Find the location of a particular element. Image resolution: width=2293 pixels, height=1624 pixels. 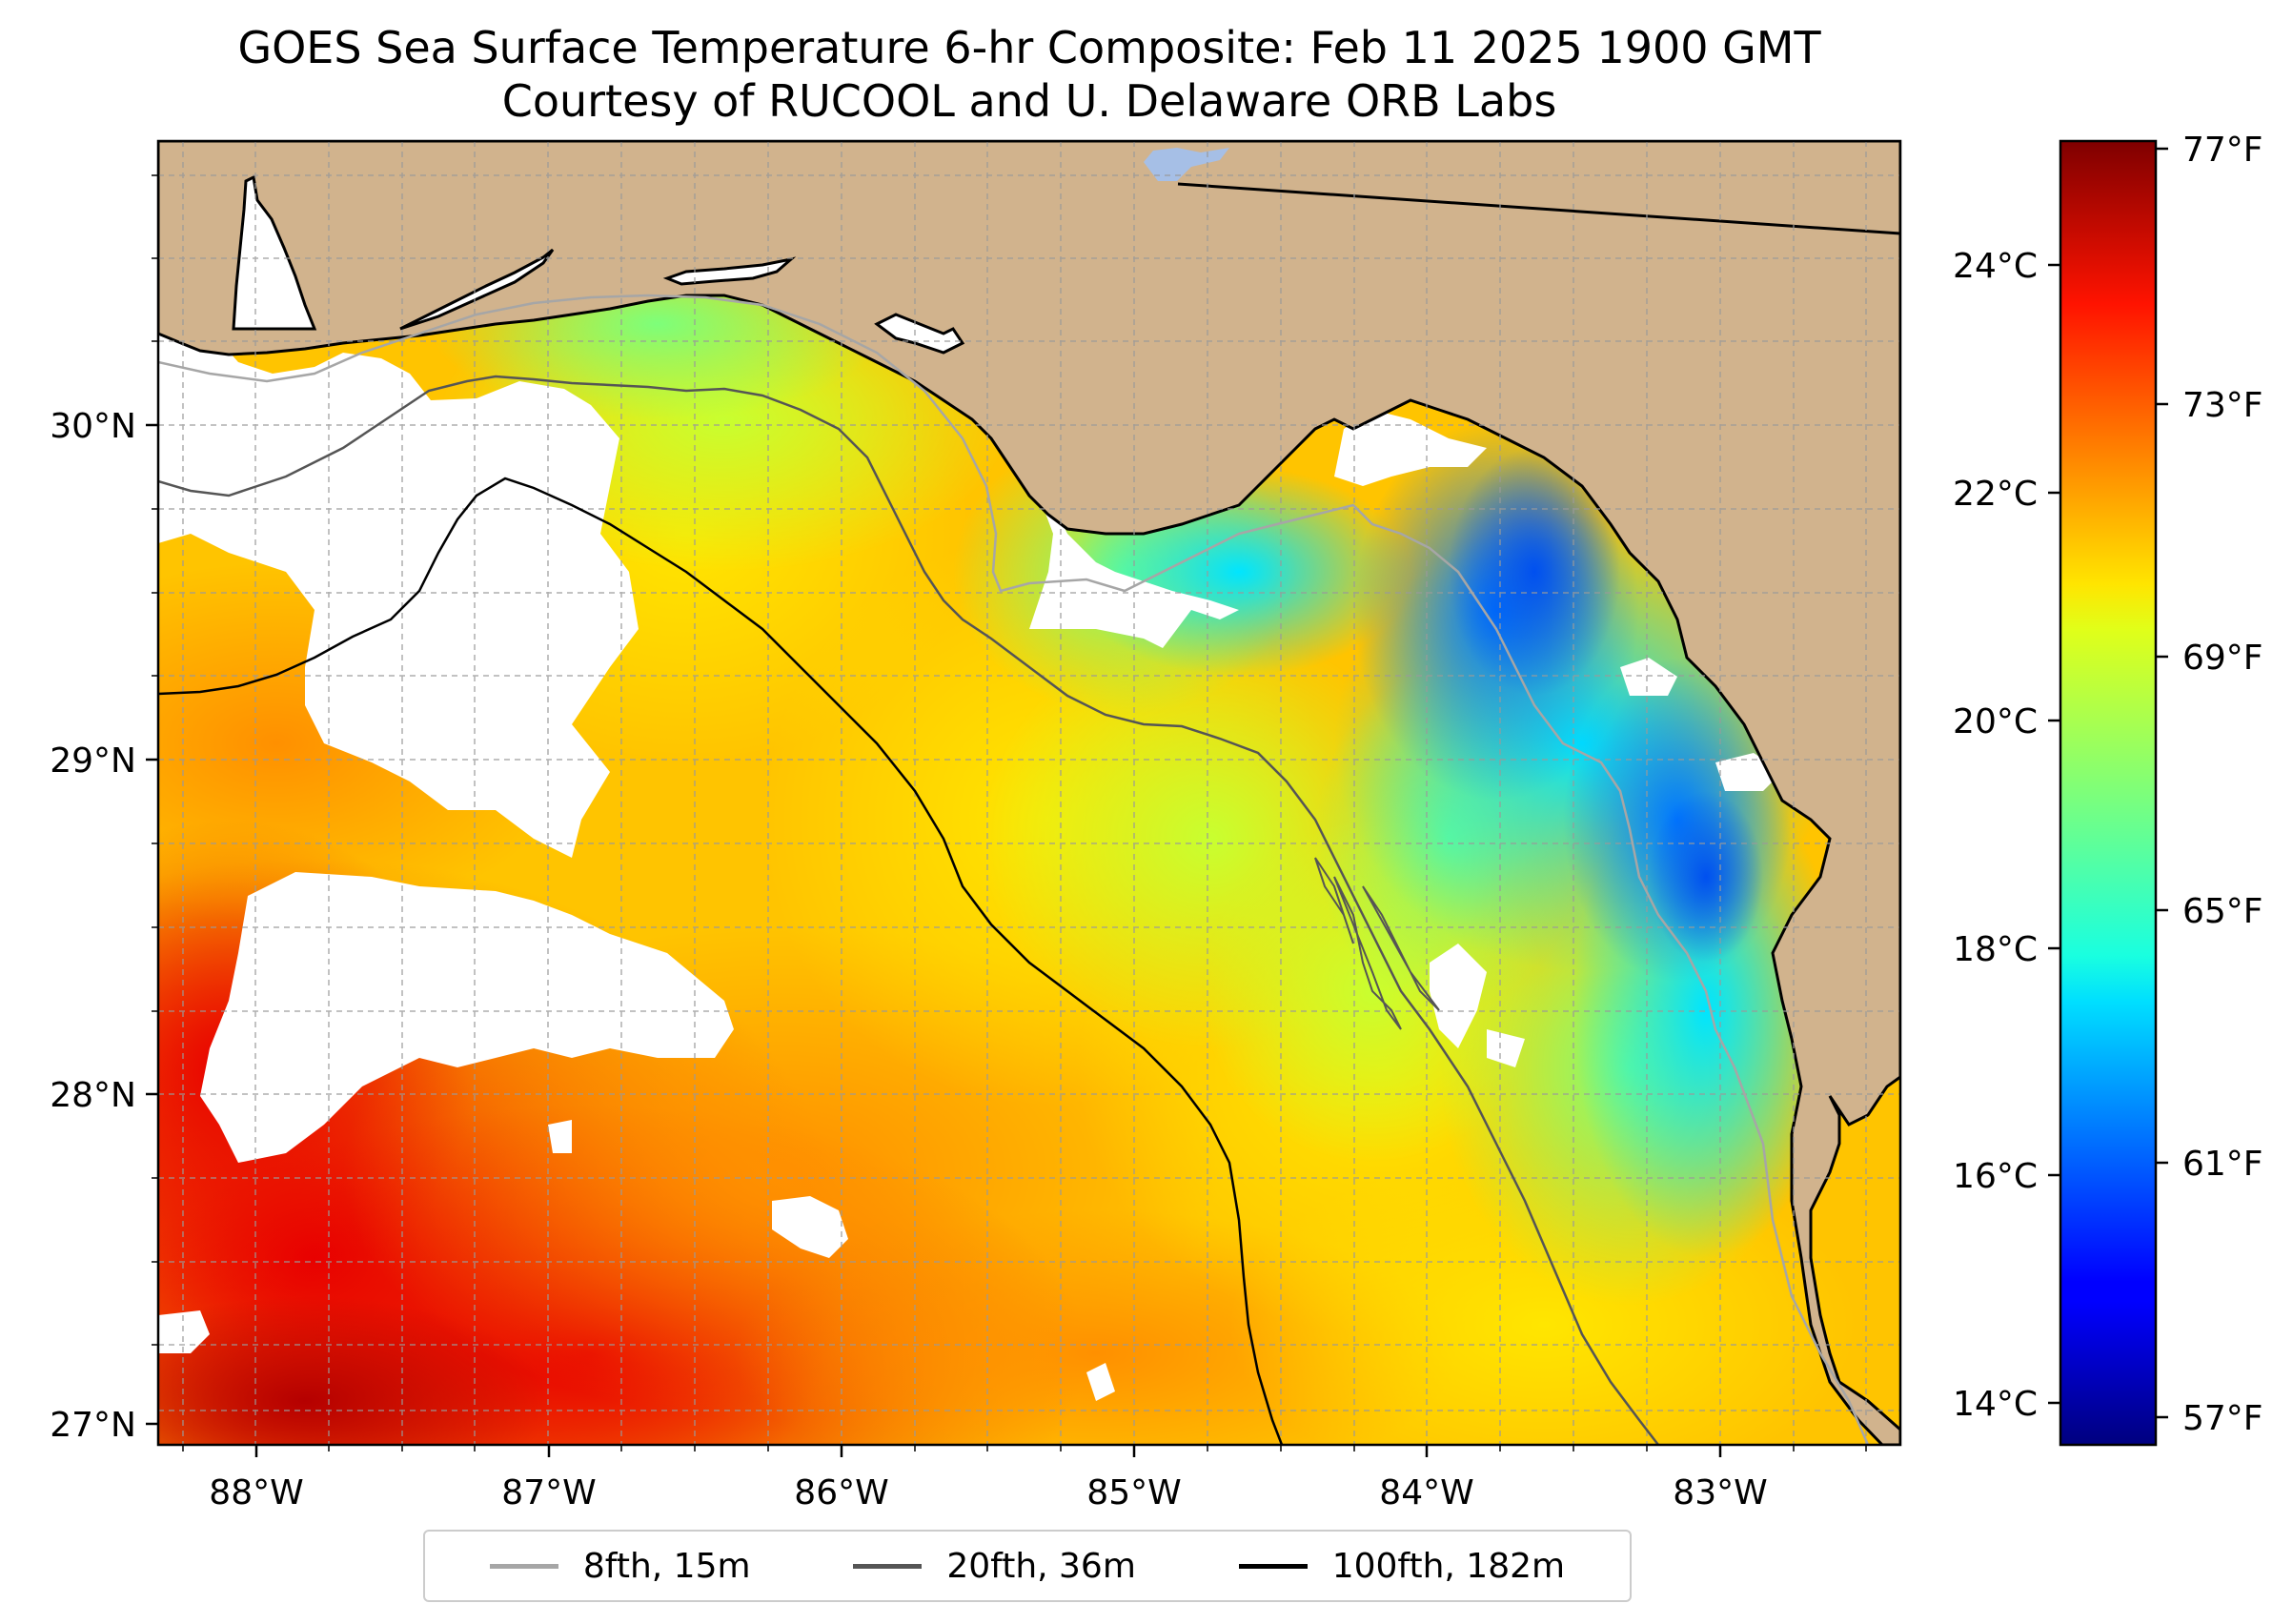

celsius-tick-label: 20°C is located at coordinates (1996, 721).